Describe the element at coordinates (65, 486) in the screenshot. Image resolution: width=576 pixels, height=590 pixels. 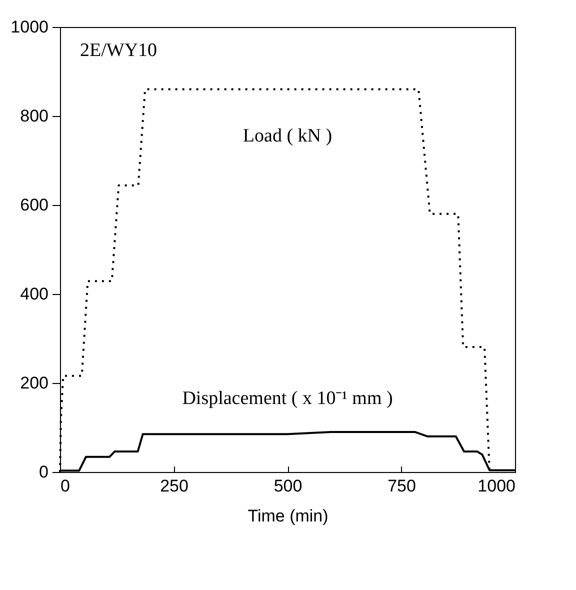
I see `x-tick-label: 0` at that location.